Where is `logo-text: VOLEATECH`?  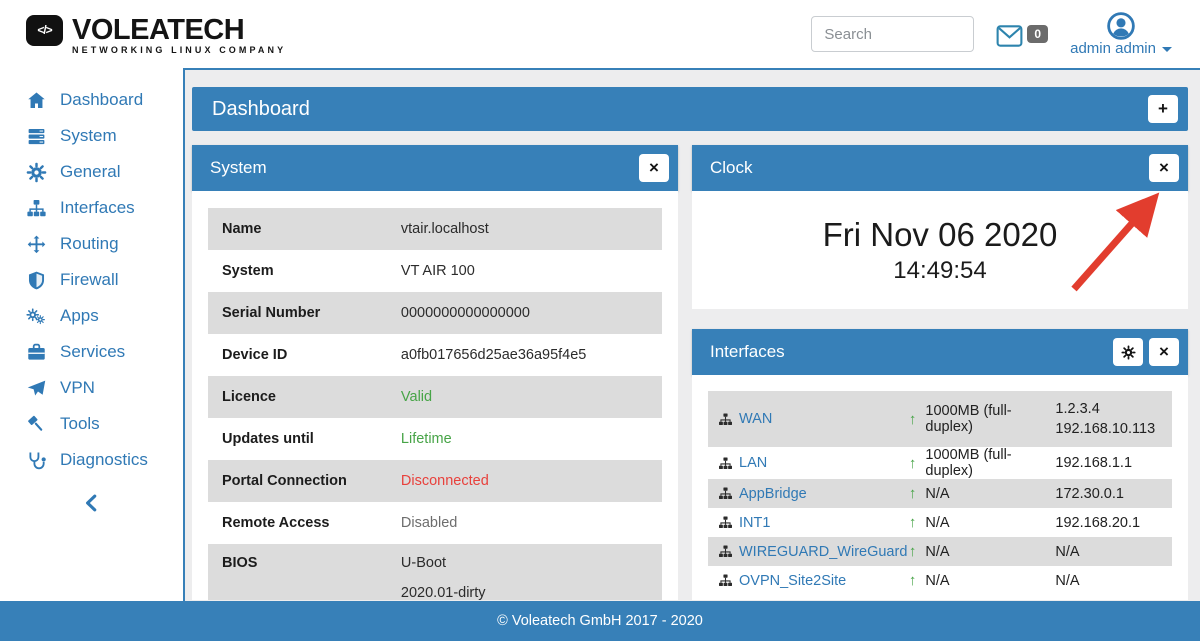 logo-text: VOLEATECH is located at coordinates (158, 29).